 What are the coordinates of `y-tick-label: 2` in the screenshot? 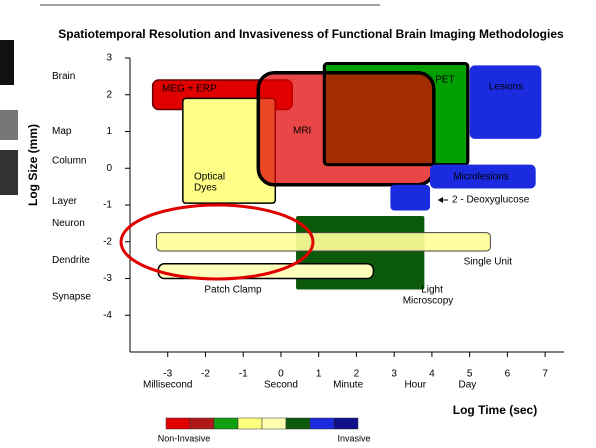 It's located at (109, 94).